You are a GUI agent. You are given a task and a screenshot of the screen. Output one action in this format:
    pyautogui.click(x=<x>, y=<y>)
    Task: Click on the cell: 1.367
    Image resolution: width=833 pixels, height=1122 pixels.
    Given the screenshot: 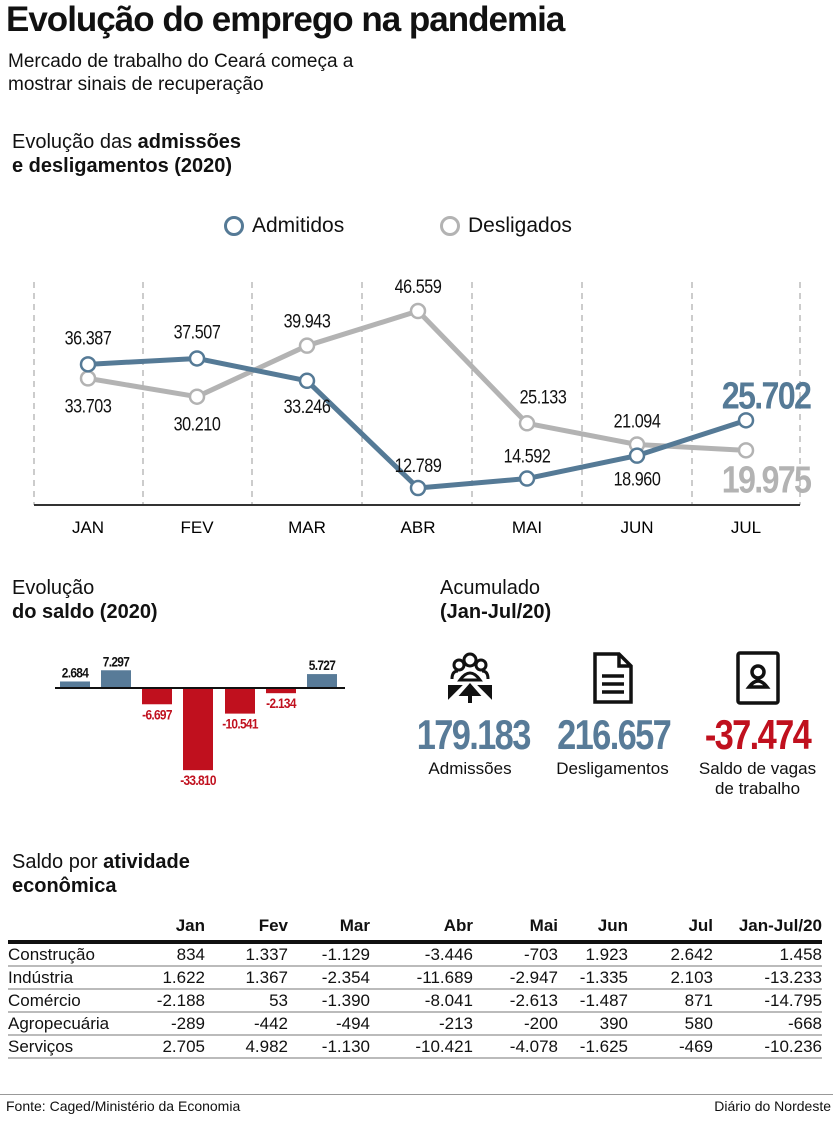 What is the action you would take?
    pyautogui.click(x=246, y=978)
    